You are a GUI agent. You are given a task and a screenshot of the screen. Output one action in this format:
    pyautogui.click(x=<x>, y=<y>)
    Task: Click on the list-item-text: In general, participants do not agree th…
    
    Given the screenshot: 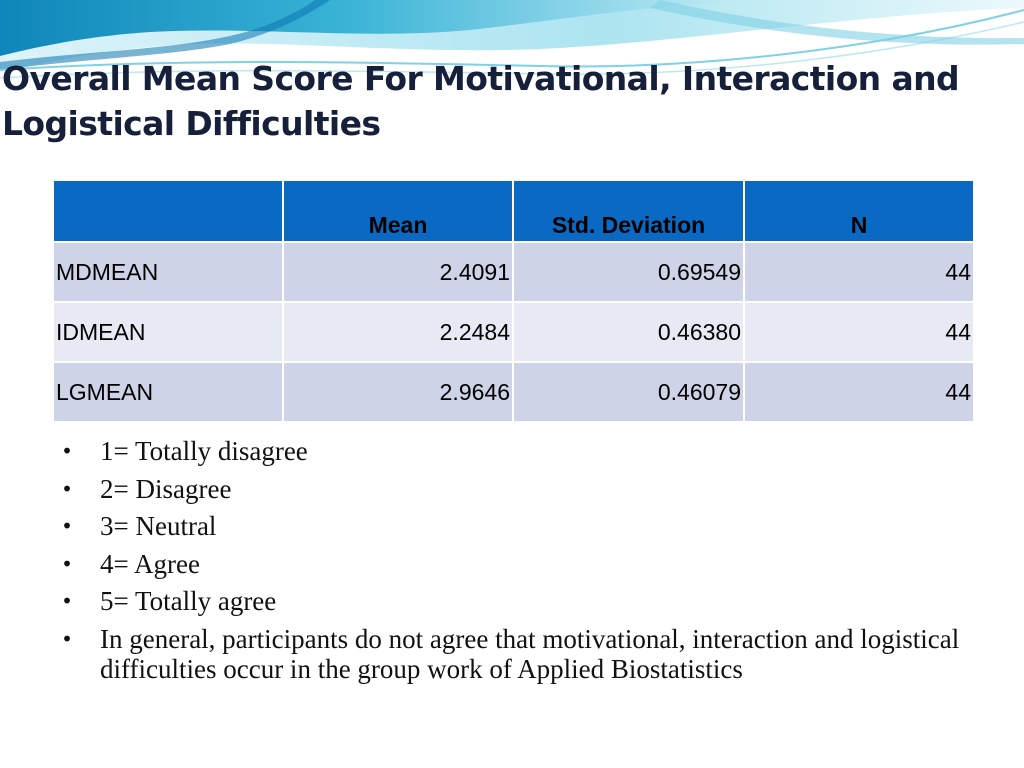 What is the action you would take?
    pyautogui.click(x=530, y=653)
    